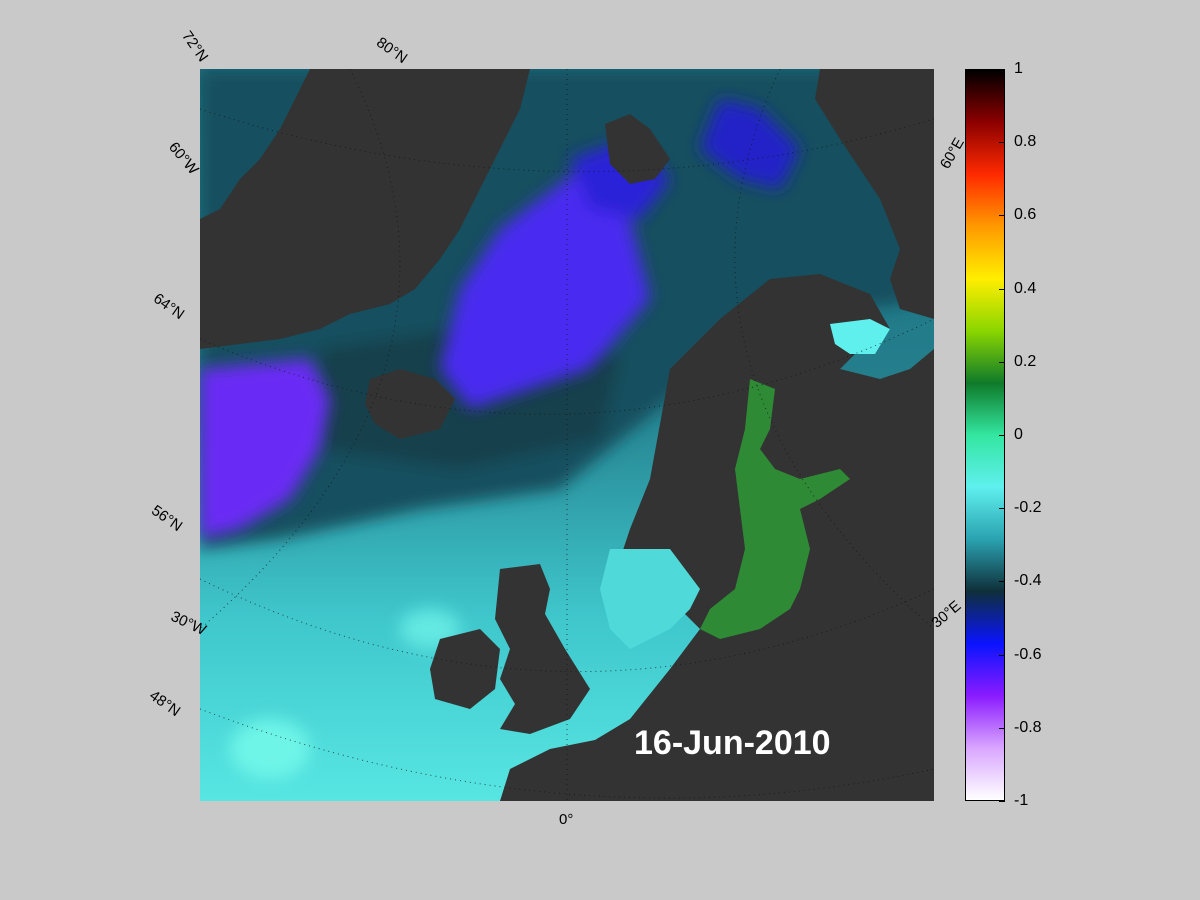 The width and height of the screenshot is (1200, 900). Describe the element at coordinates (717, 715) in the screenshot. I see `france-land` at that location.